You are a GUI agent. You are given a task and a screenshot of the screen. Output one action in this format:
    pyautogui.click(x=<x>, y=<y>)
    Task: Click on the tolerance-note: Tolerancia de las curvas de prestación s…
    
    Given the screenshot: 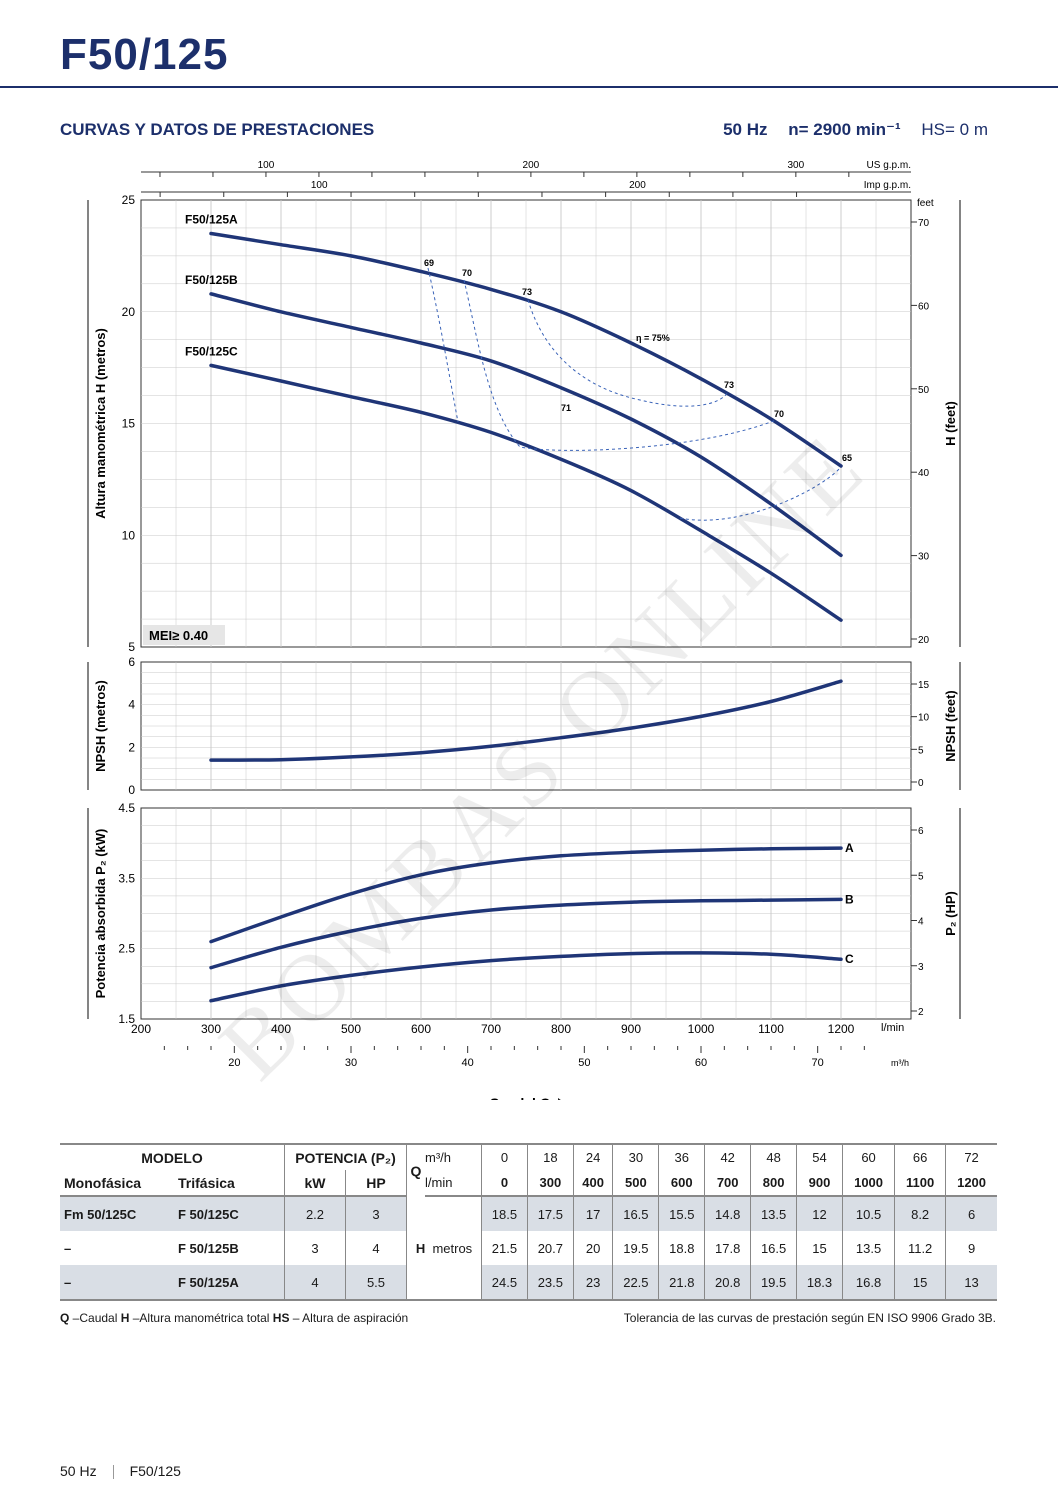 What is the action you would take?
    pyautogui.click(x=809, y=1318)
    